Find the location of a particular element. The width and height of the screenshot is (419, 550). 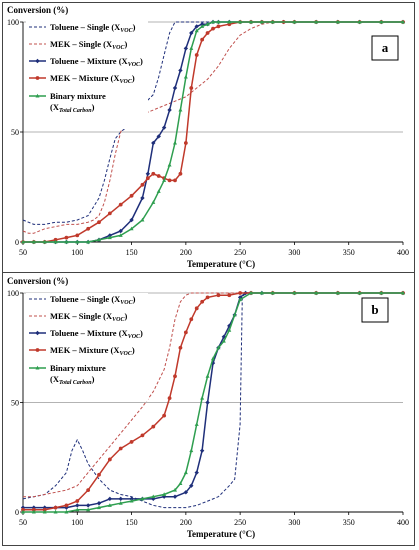

legend-item: MEK – Single (XVOC) is located at coordinates (78, 45).